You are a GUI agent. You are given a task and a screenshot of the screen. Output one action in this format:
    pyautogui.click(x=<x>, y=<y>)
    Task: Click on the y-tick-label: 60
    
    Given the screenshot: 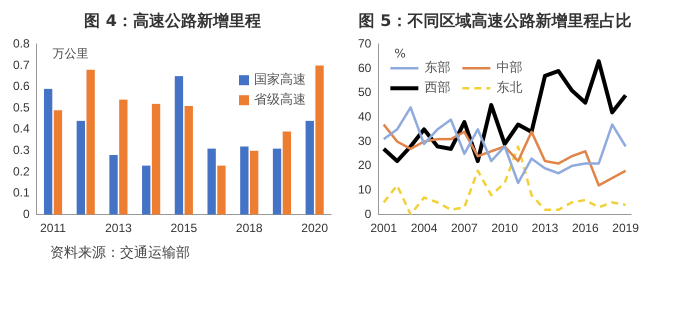 What is the action you would take?
    pyautogui.click(x=365, y=67)
    